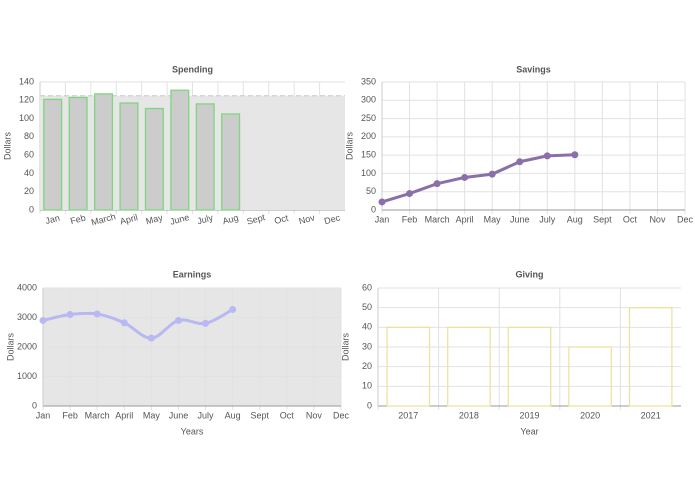 This screenshot has height=494, width=695. What do you see at coordinates (70, 415) in the screenshot?
I see `x-tick-label: Feb` at bounding box center [70, 415].